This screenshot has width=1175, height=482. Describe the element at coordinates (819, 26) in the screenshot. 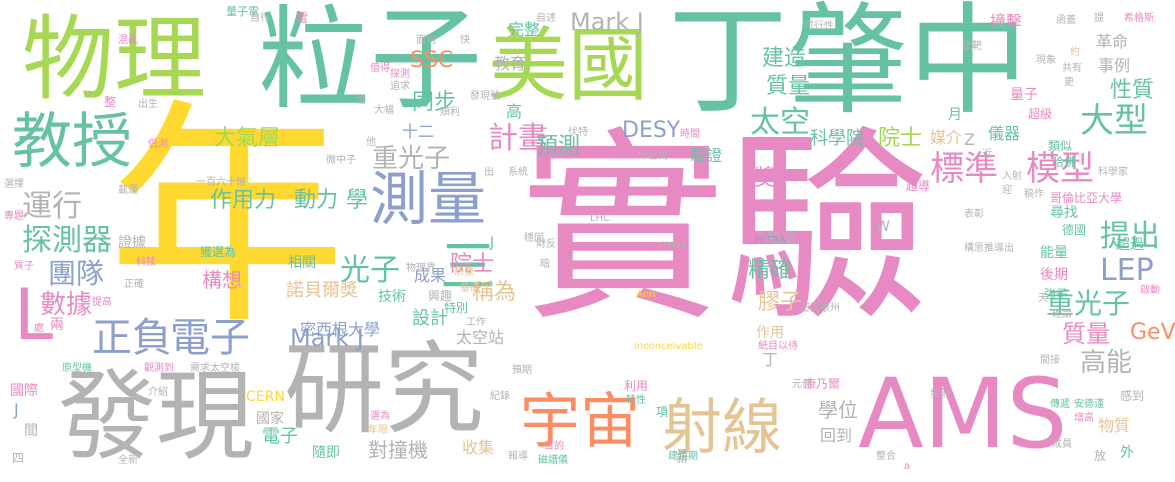

I see `word-kexingxing: 可行性` at that location.